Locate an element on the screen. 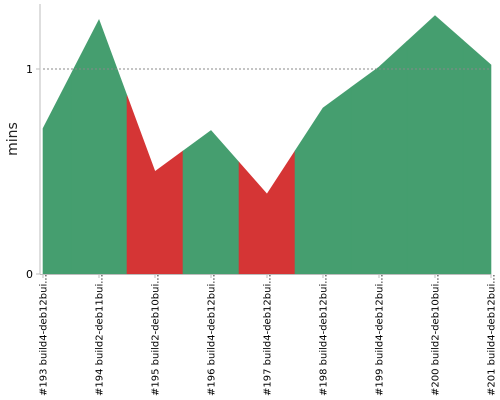  y-tick-label-0: 0 is located at coordinates (29, 274).